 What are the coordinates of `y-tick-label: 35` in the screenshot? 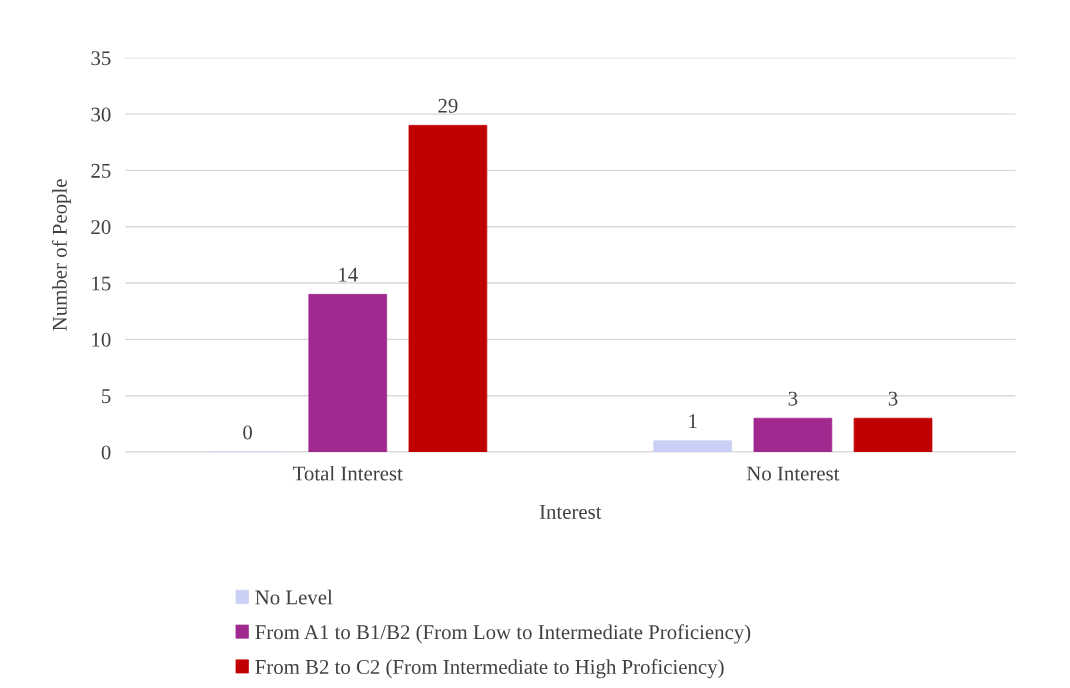 It's located at (101, 58).